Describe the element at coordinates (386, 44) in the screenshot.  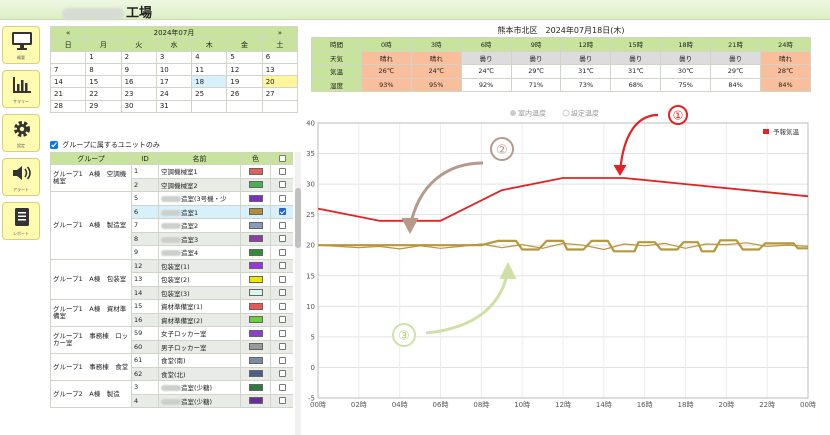
I see `weather-hour-header: 0時` at that location.